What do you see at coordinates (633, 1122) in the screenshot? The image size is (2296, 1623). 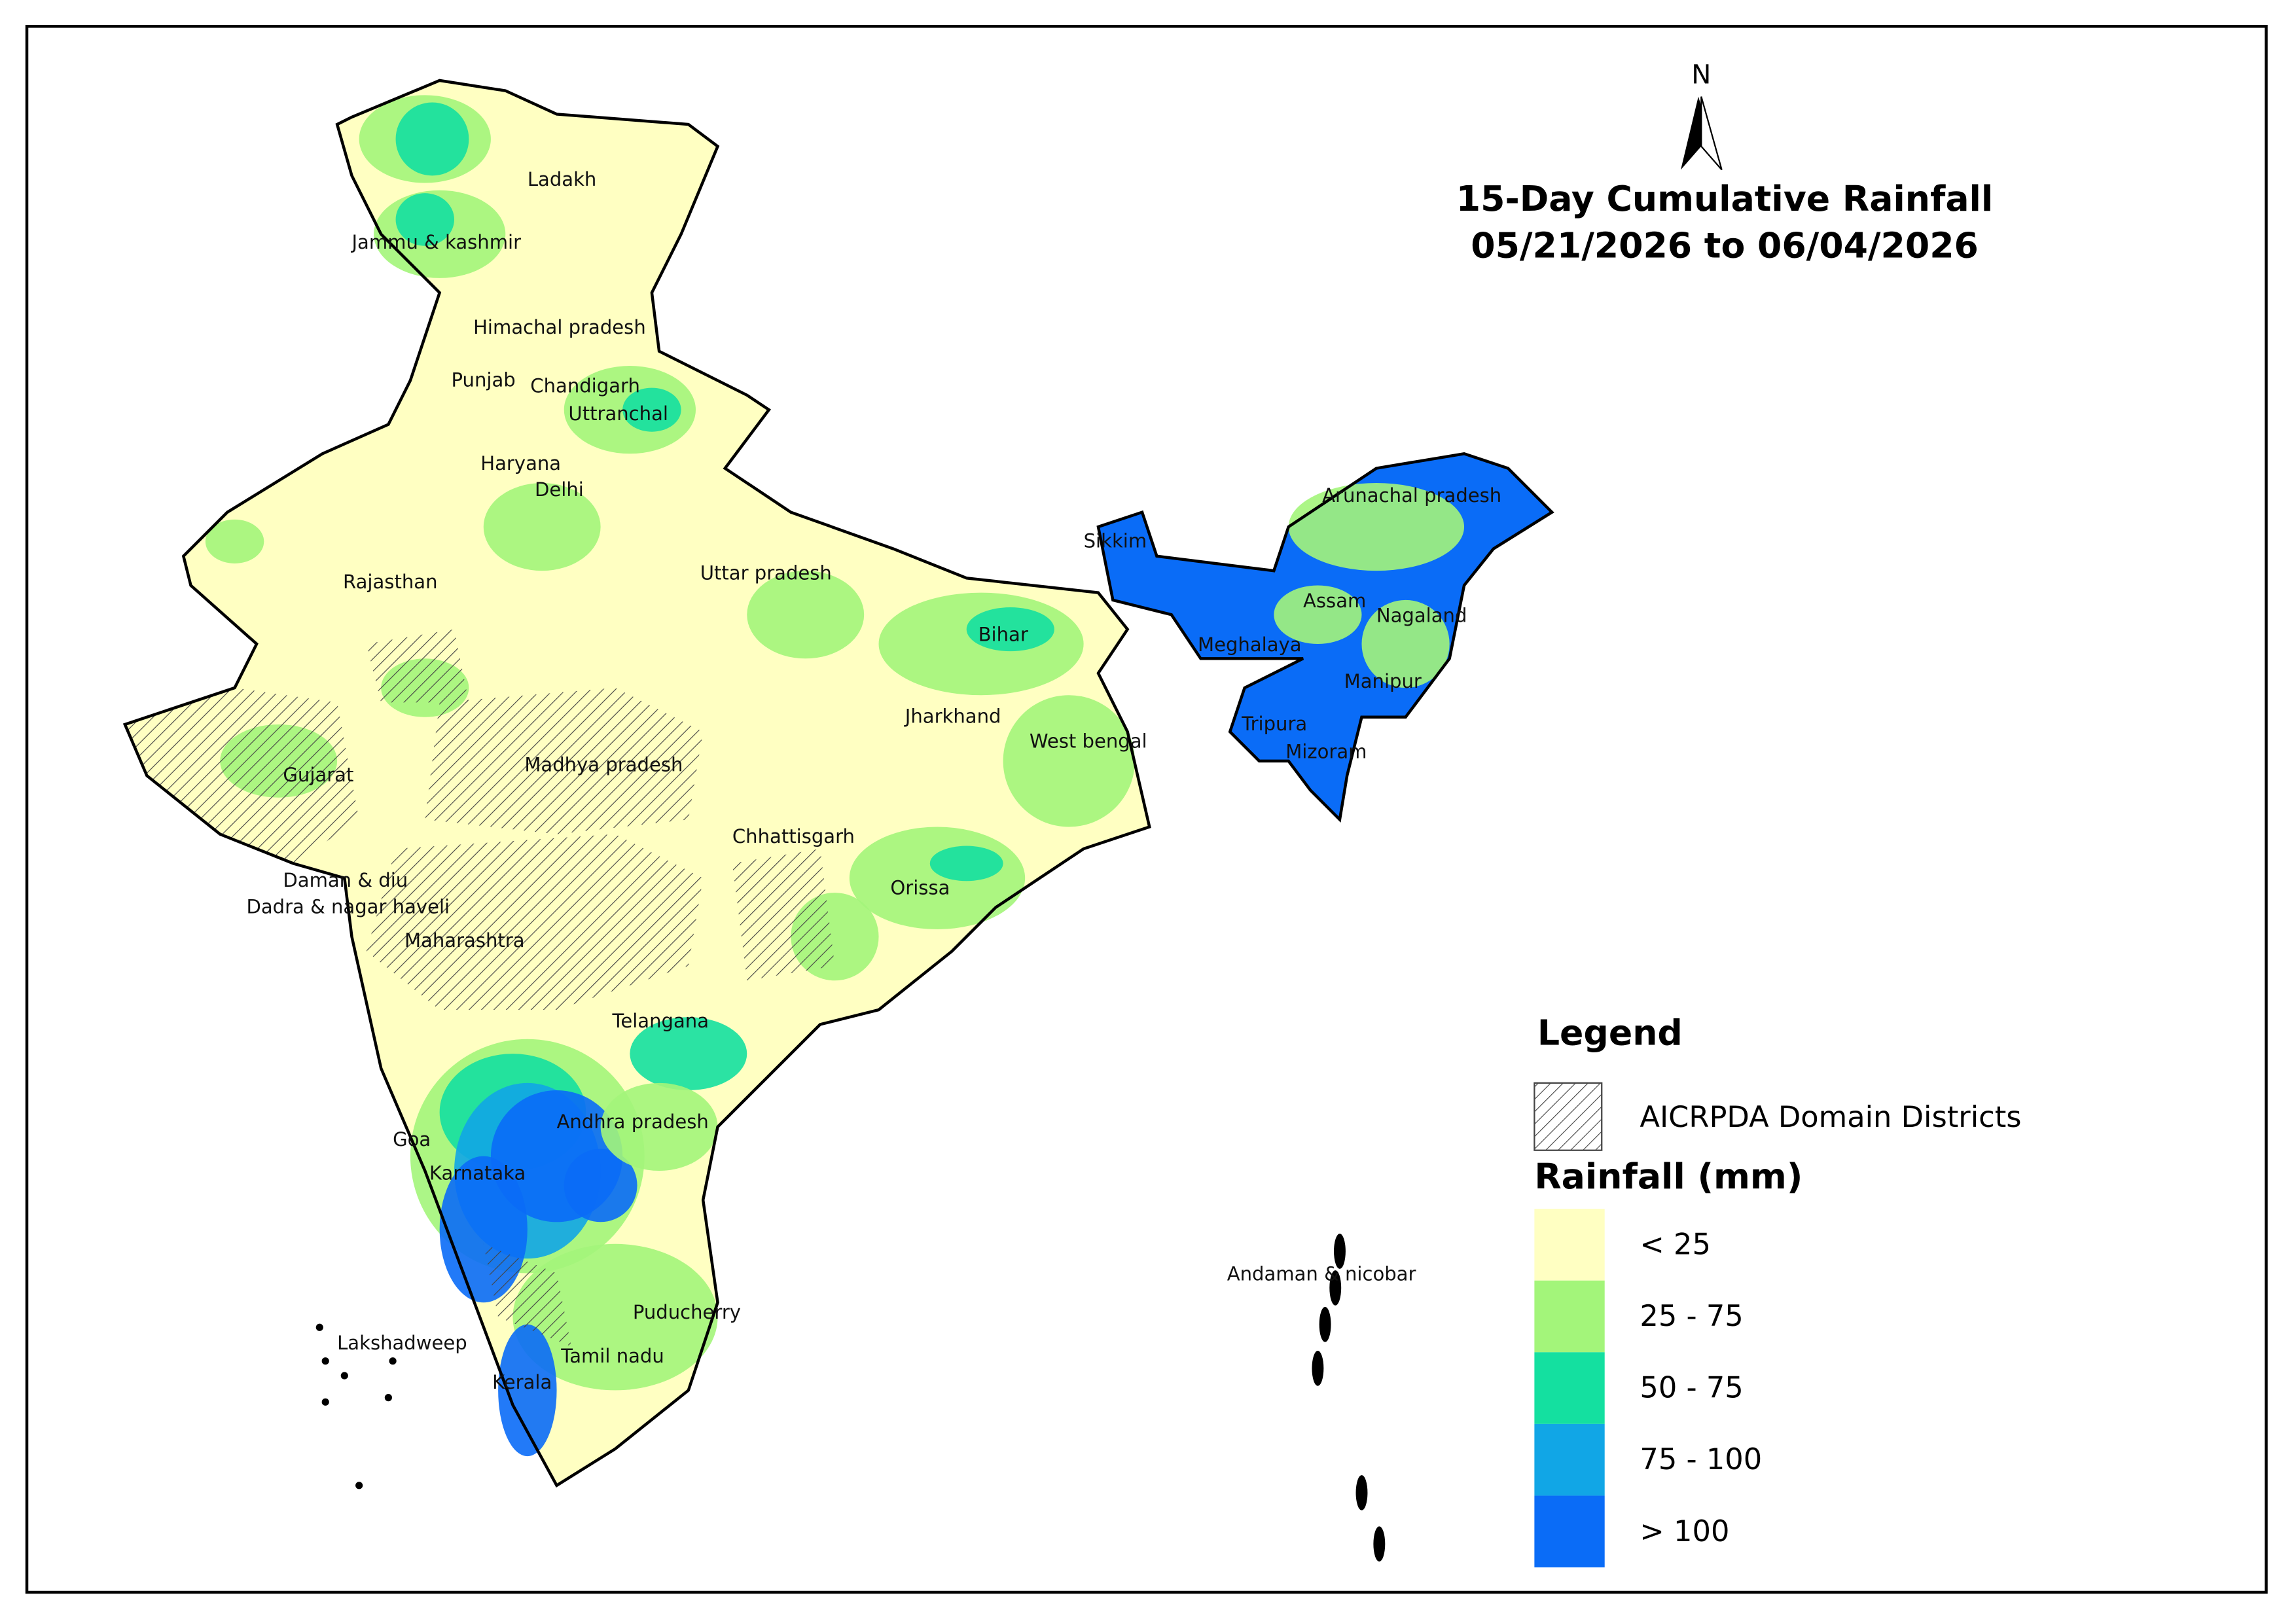 I see `region-label: Andhra pradesh` at bounding box center [633, 1122].